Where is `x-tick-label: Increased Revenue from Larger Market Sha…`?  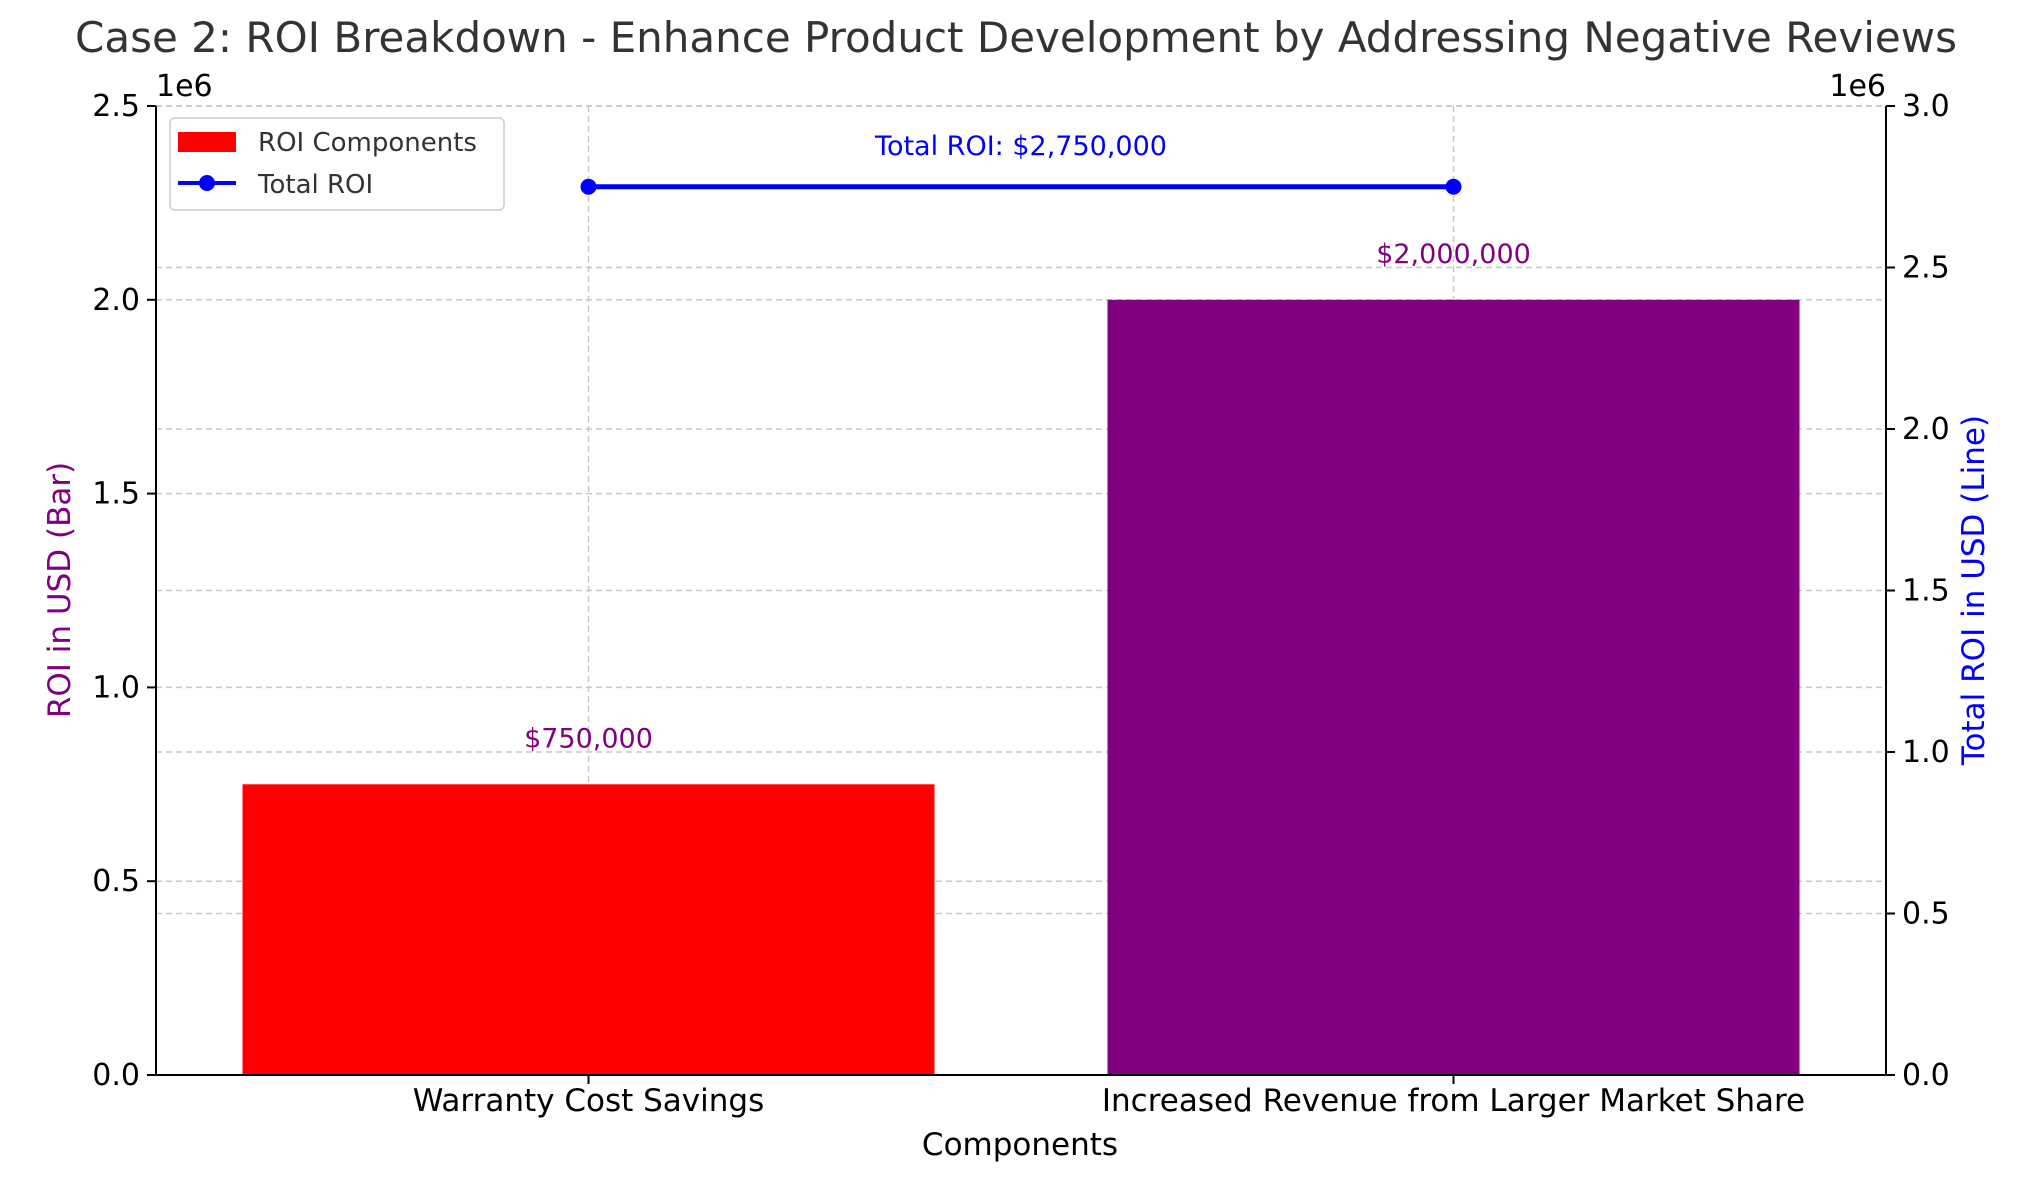
x-tick-label: Increased Revenue from Larger Market Sha… is located at coordinates (1453, 1101).